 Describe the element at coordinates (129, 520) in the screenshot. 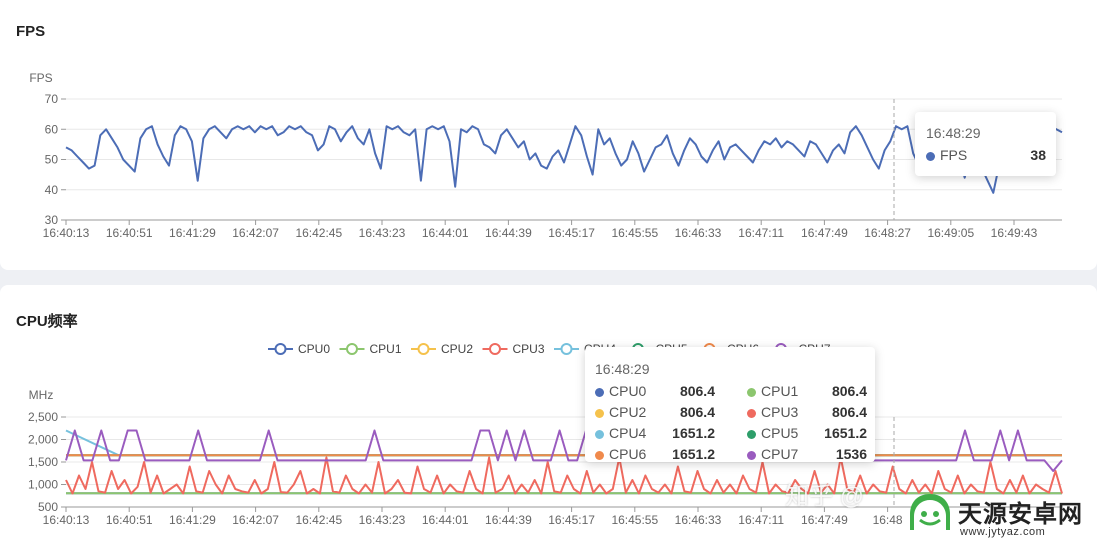

I see `cpu-x-tick-label: 16:40:51` at that location.